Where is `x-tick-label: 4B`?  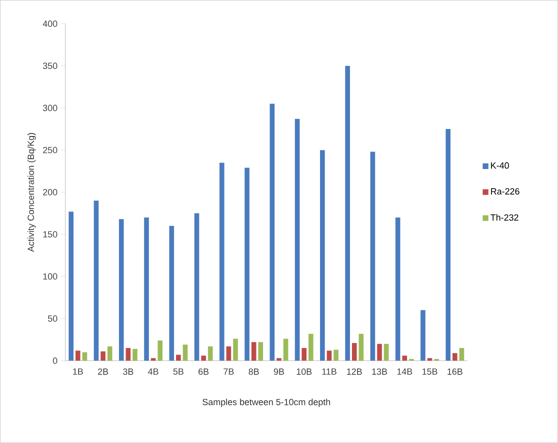 x-tick-label: 4B is located at coordinates (153, 371).